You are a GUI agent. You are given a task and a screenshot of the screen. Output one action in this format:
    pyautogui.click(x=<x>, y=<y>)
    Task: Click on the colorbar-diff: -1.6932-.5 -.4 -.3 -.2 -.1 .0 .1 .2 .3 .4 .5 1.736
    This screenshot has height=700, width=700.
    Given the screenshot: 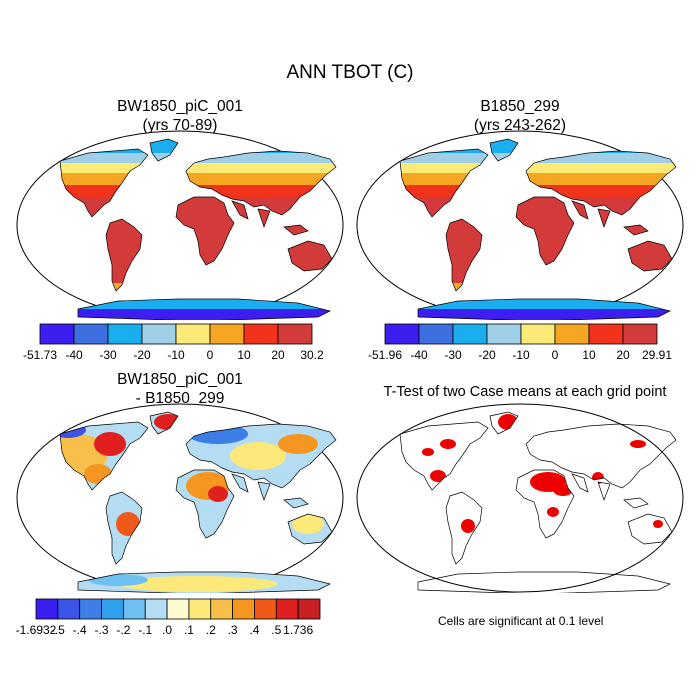 What is the action you would take?
    pyautogui.click(x=168, y=617)
    